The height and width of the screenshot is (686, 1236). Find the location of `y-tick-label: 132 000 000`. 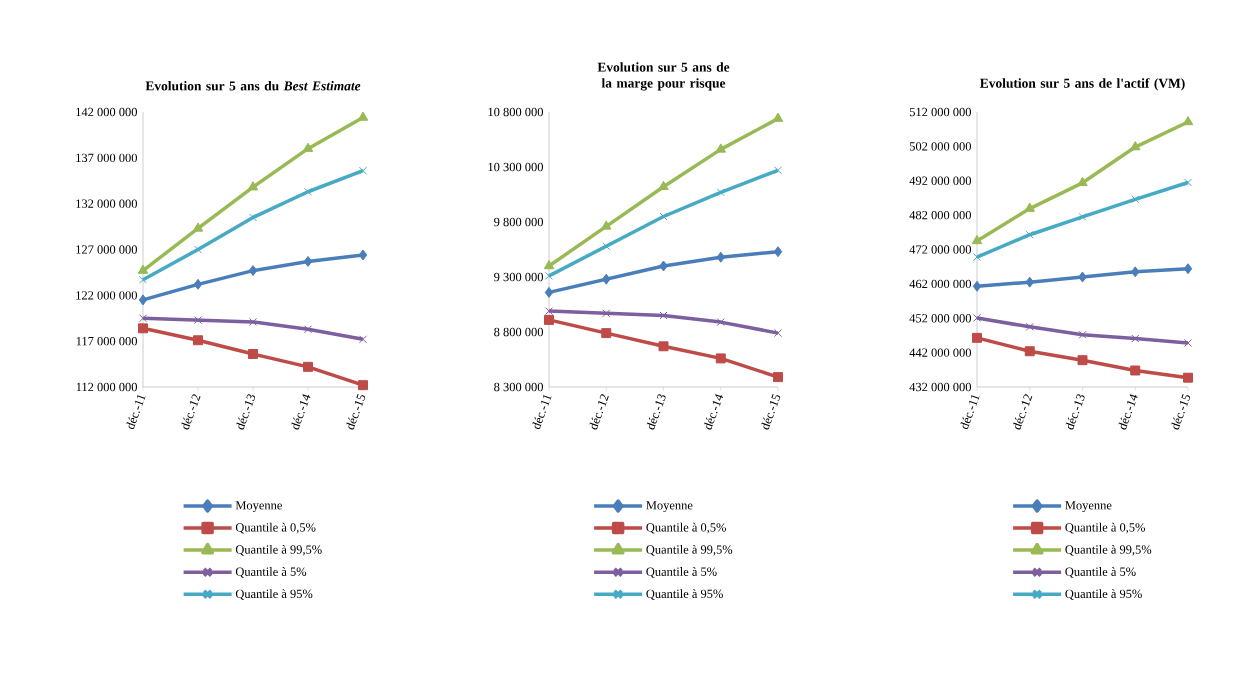

y-tick-label: 132 000 000 is located at coordinates (106, 203).